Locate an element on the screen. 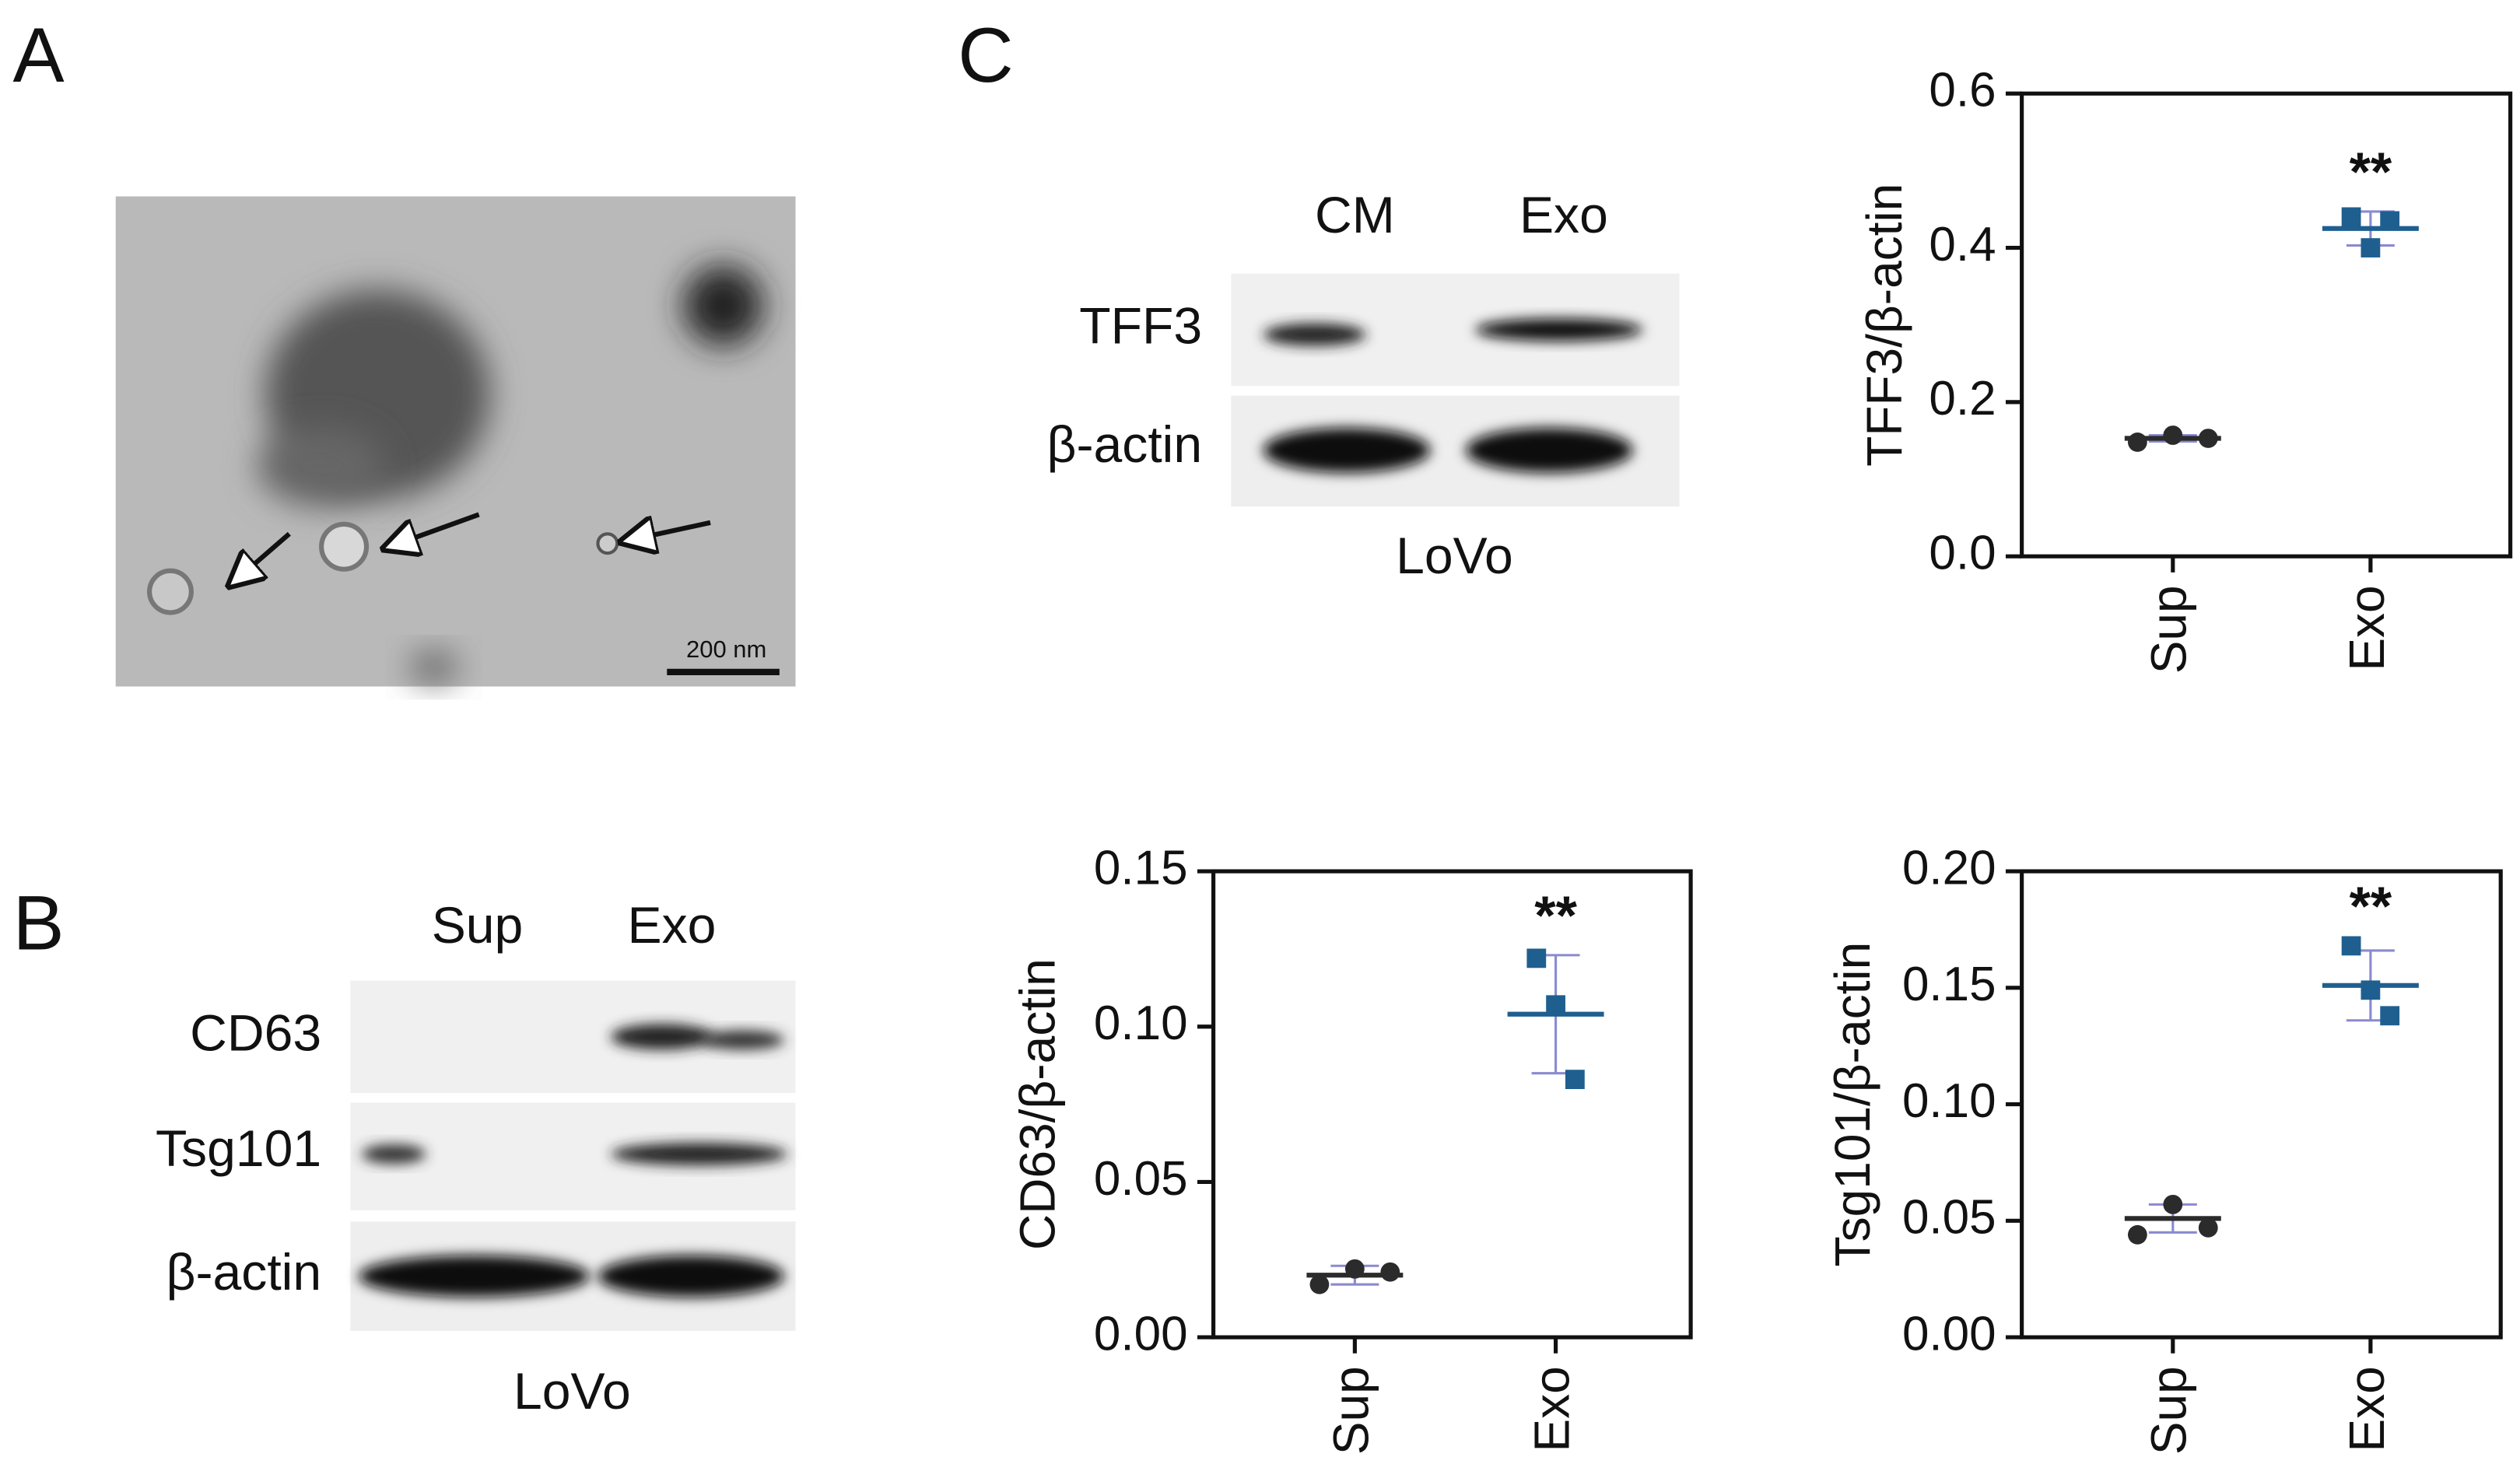 This screenshot has width=2520, height=1471. y-tick-label: 0.20 is located at coordinates (1949, 868).